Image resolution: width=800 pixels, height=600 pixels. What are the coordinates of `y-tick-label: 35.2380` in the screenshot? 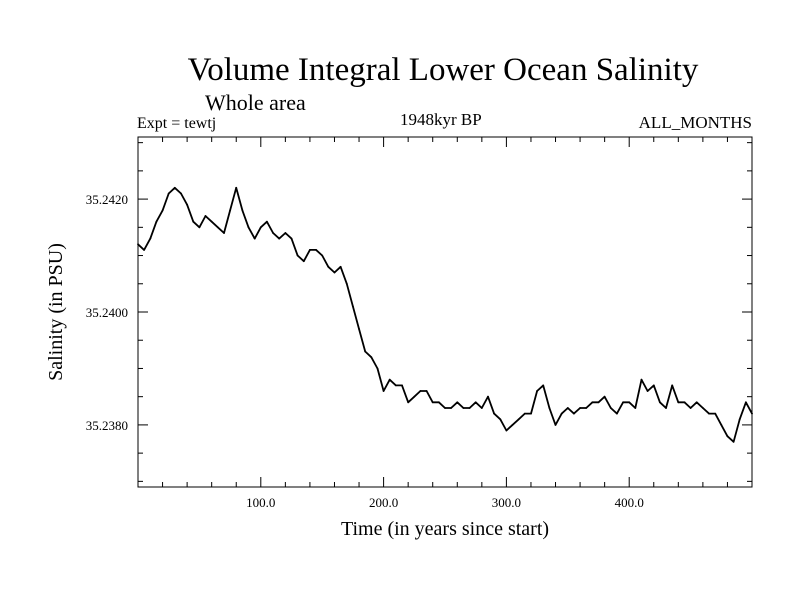 It's located at (107, 425).